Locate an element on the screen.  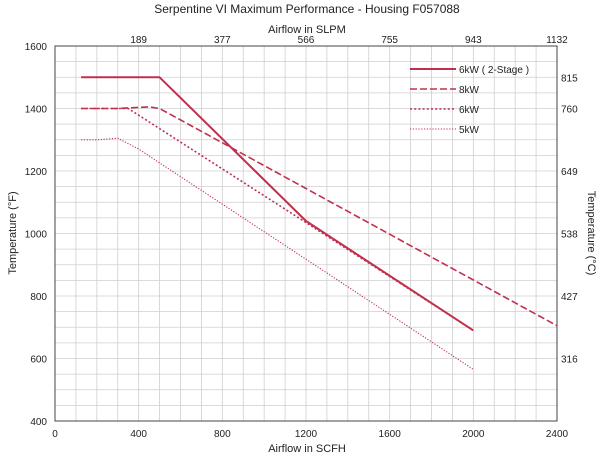
x-tick-label: 2400 is located at coordinates (557, 434).